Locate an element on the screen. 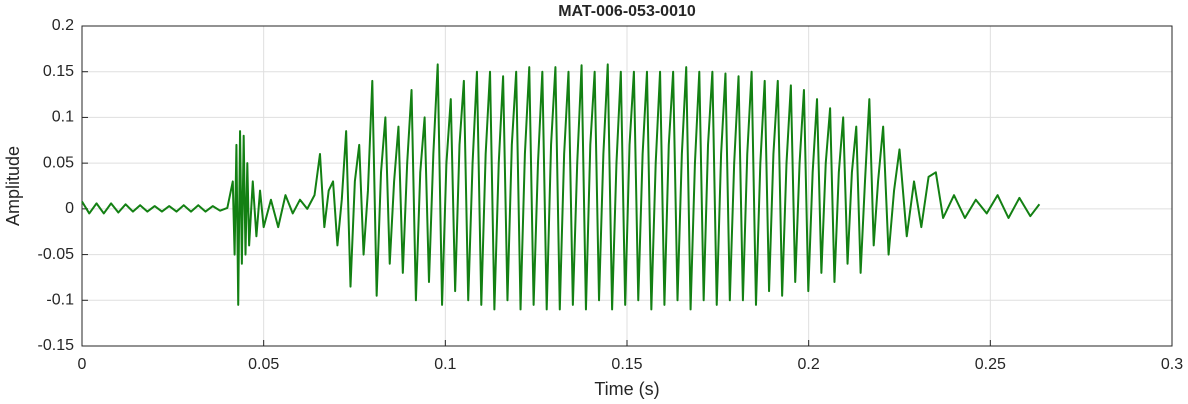 This screenshot has width=1188, height=404. x-tick-label: 0.2 is located at coordinates (809, 364).